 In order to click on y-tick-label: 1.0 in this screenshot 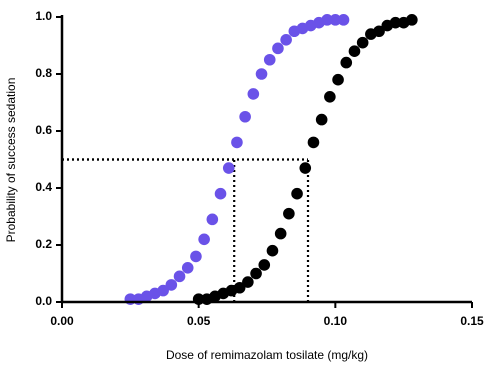, I will do `click(43, 16)`.